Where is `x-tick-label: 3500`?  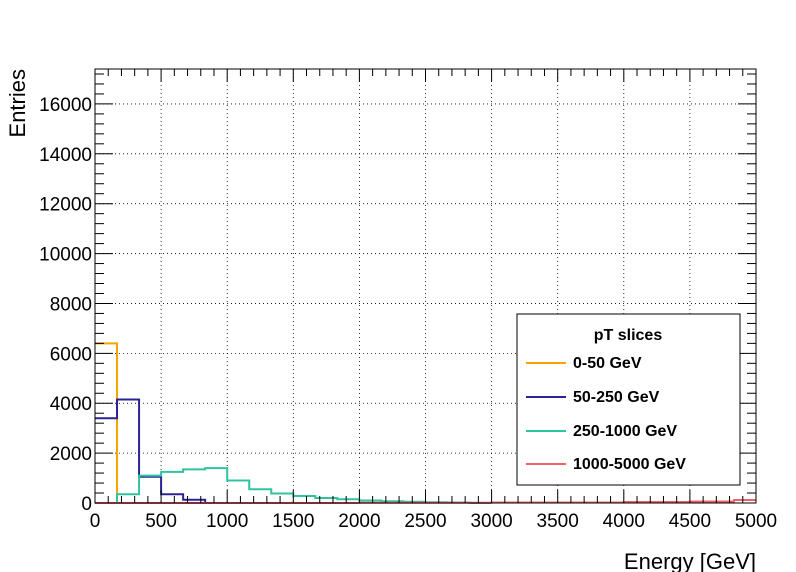 x-tick-label: 3500 is located at coordinates (558, 521).